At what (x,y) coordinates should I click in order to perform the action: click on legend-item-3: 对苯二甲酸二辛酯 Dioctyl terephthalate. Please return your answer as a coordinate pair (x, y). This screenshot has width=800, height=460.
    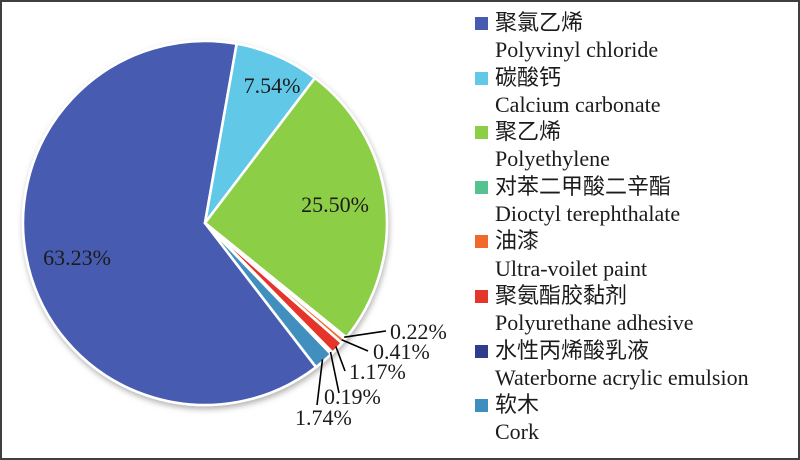
    Looking at the image, I should click on (636, 200).